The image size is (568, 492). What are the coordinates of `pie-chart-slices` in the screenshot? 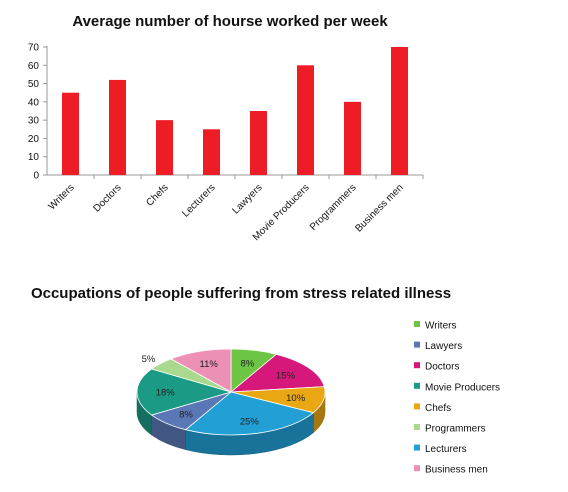 It's located at (231, 392).